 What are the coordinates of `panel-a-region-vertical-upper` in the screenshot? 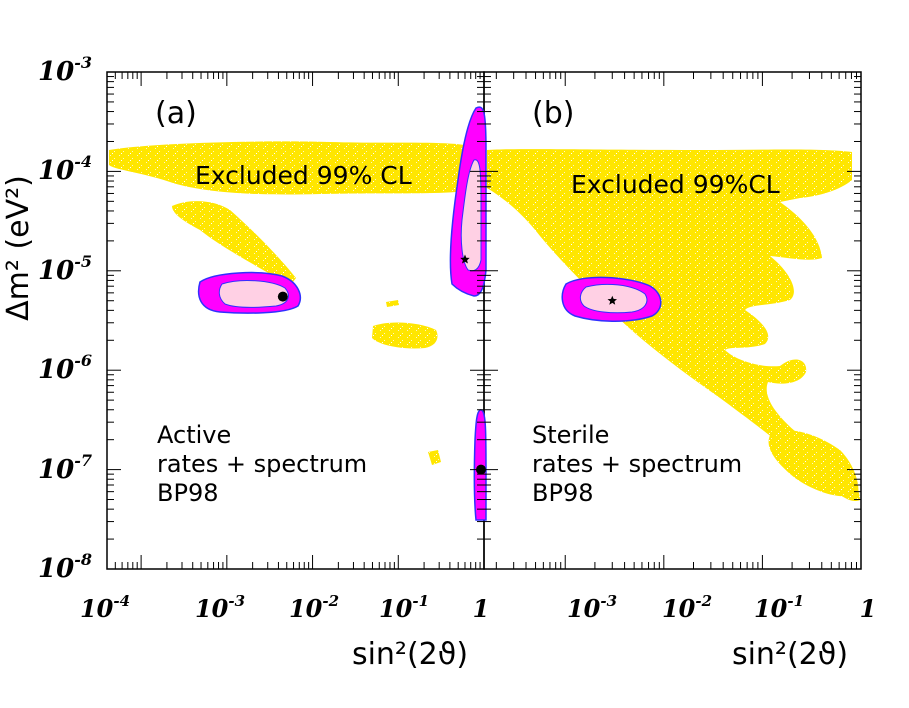 It's located at (468, 201).